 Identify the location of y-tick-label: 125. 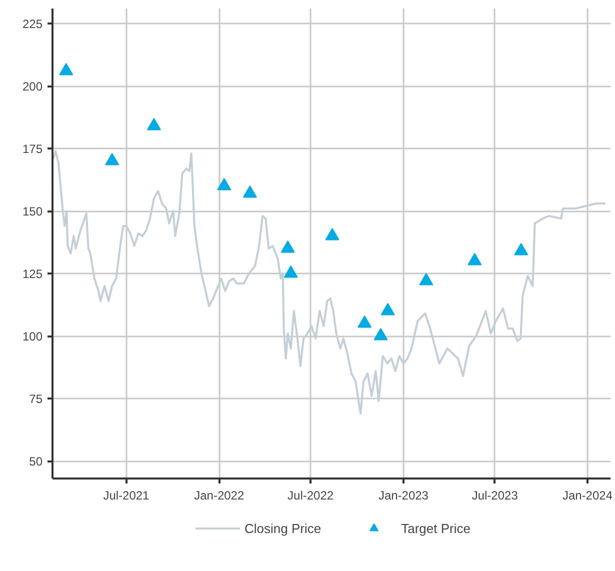
(32, 274).